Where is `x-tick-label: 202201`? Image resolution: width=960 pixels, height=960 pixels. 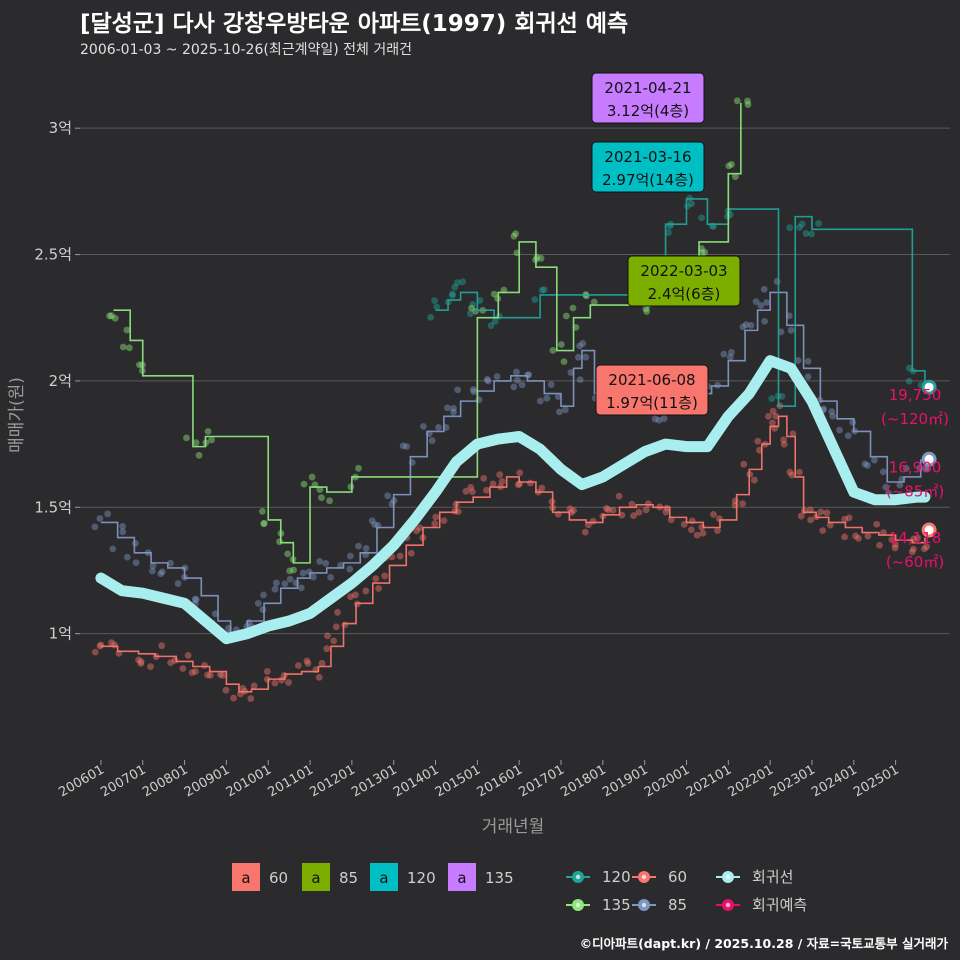
x-tick-label: 202201 is located at coordinates (751, 781).